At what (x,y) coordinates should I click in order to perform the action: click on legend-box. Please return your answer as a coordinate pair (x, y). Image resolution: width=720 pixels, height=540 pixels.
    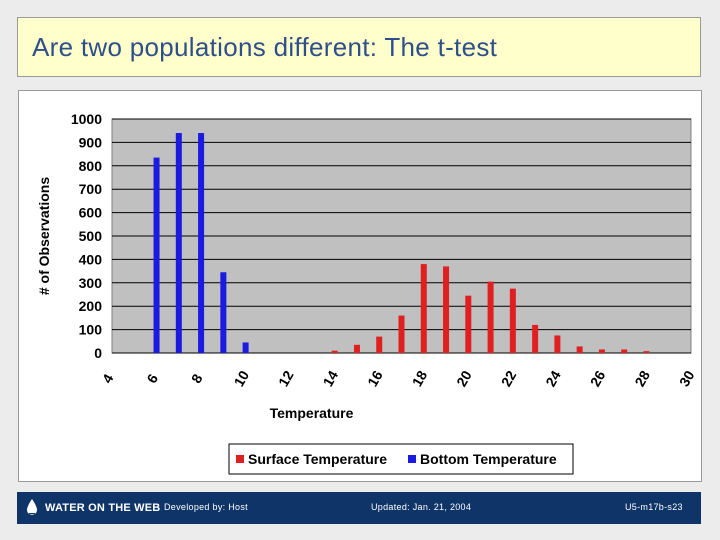
    Looking at the image, I should click on (401, 459).